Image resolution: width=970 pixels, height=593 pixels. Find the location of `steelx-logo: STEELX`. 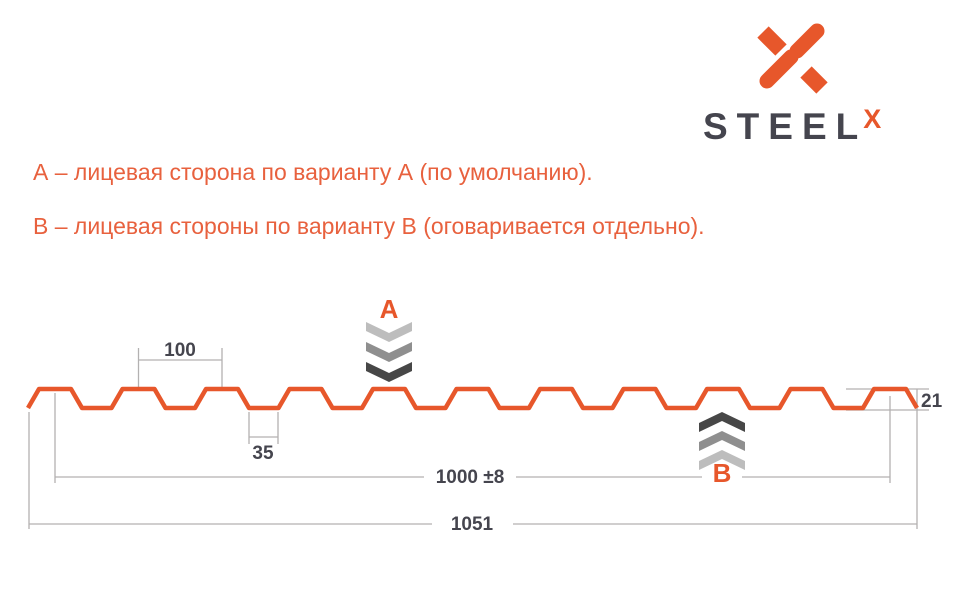

steelx-logo: STEELX is located at coordinates (815, 80).